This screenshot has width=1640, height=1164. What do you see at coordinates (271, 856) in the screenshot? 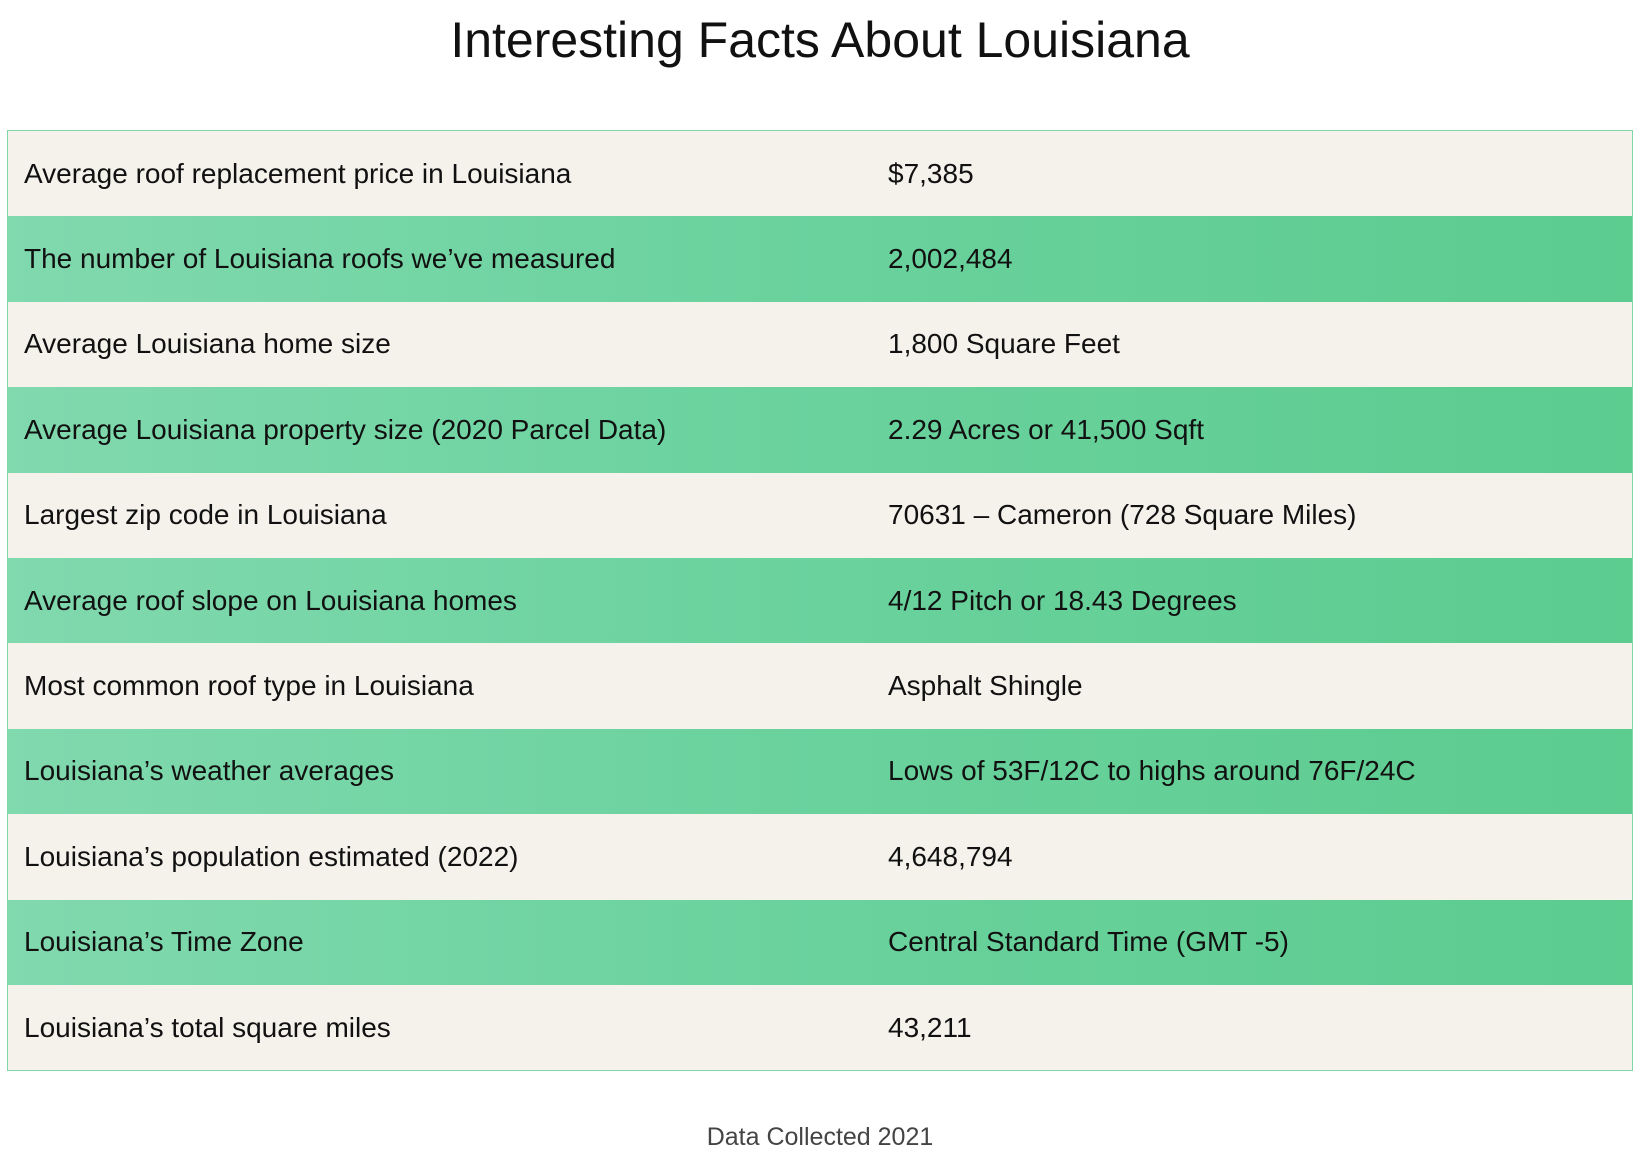
I see `row-label: Louisiana’s population estimated (2022)` at bounding box center [271, 856].